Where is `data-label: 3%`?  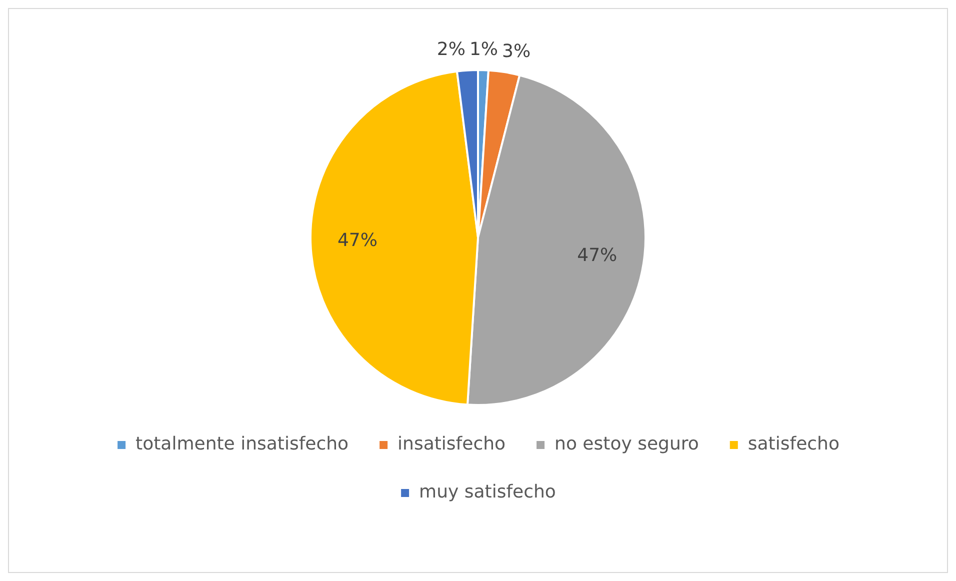
data-label: 3% is located at coordinates (516, 51).